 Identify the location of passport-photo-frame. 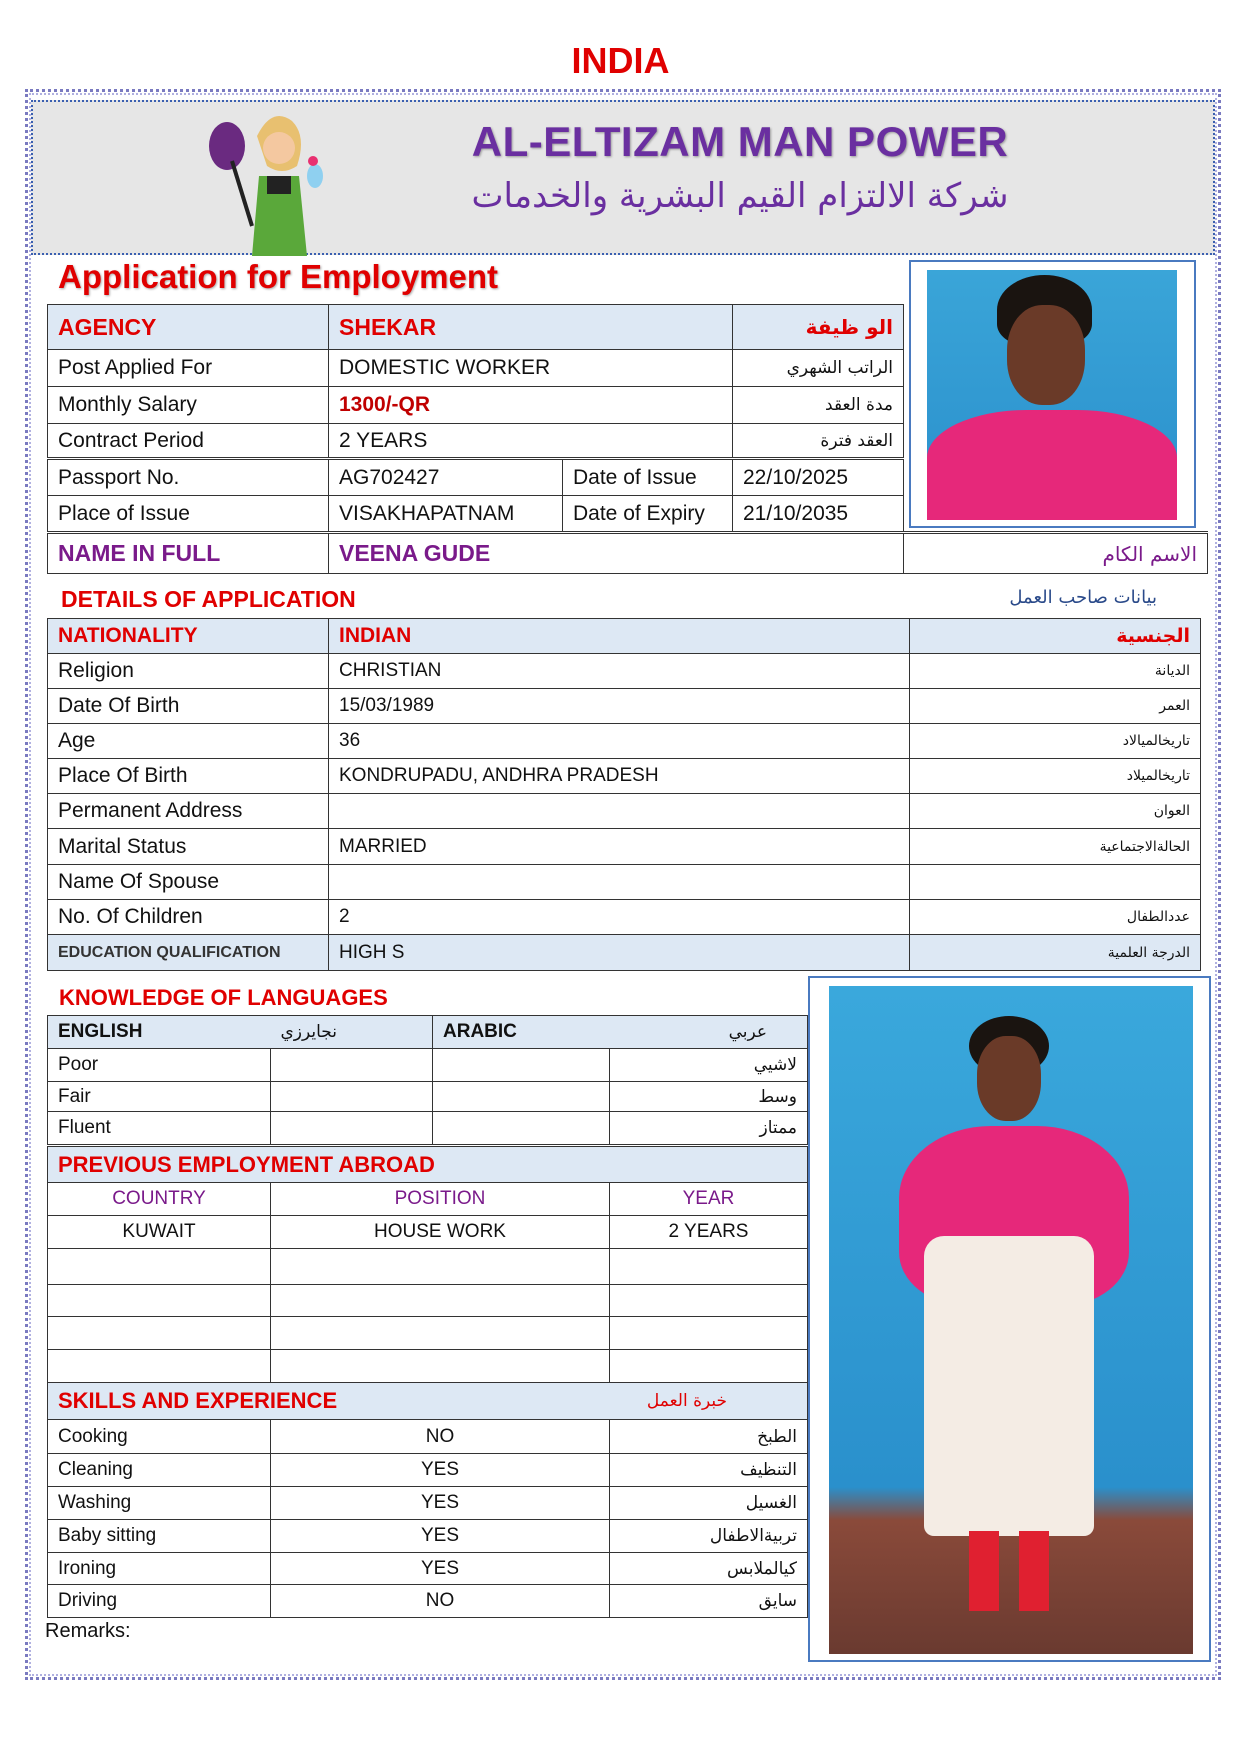
(1052, 394).